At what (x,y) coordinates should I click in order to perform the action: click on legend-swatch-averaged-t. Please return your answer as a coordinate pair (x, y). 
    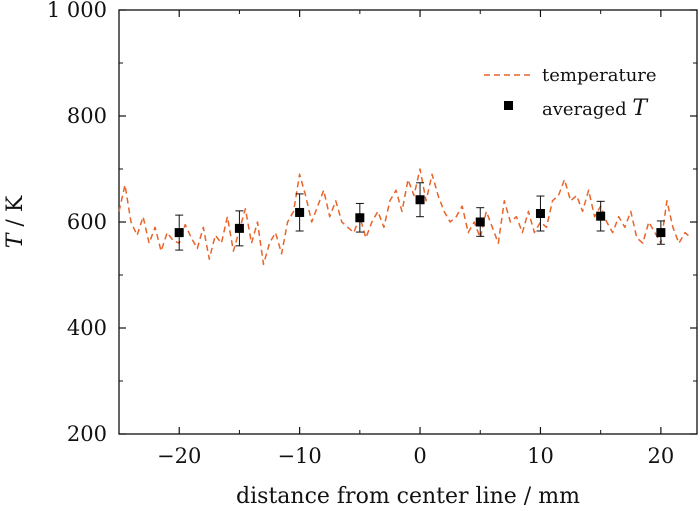
    Looking at the image, I should click on (508, 105).